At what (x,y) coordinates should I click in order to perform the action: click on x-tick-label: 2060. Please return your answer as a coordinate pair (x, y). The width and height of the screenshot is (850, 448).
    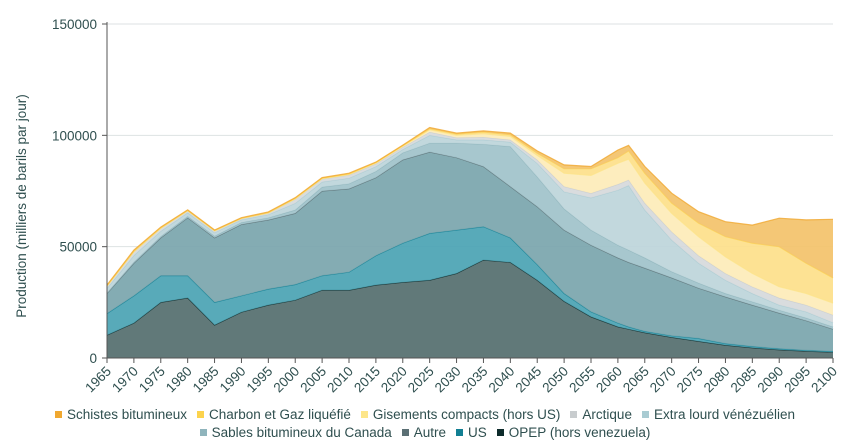
    Looking at the image, I should click on (609, 380).